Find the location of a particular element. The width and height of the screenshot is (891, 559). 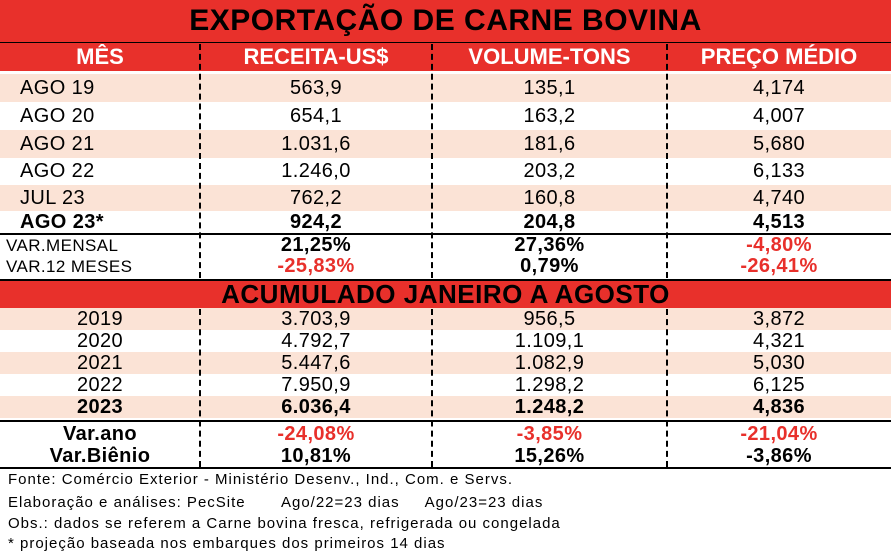

cell-preco: 3,872 is located at coordinates (779, 318).